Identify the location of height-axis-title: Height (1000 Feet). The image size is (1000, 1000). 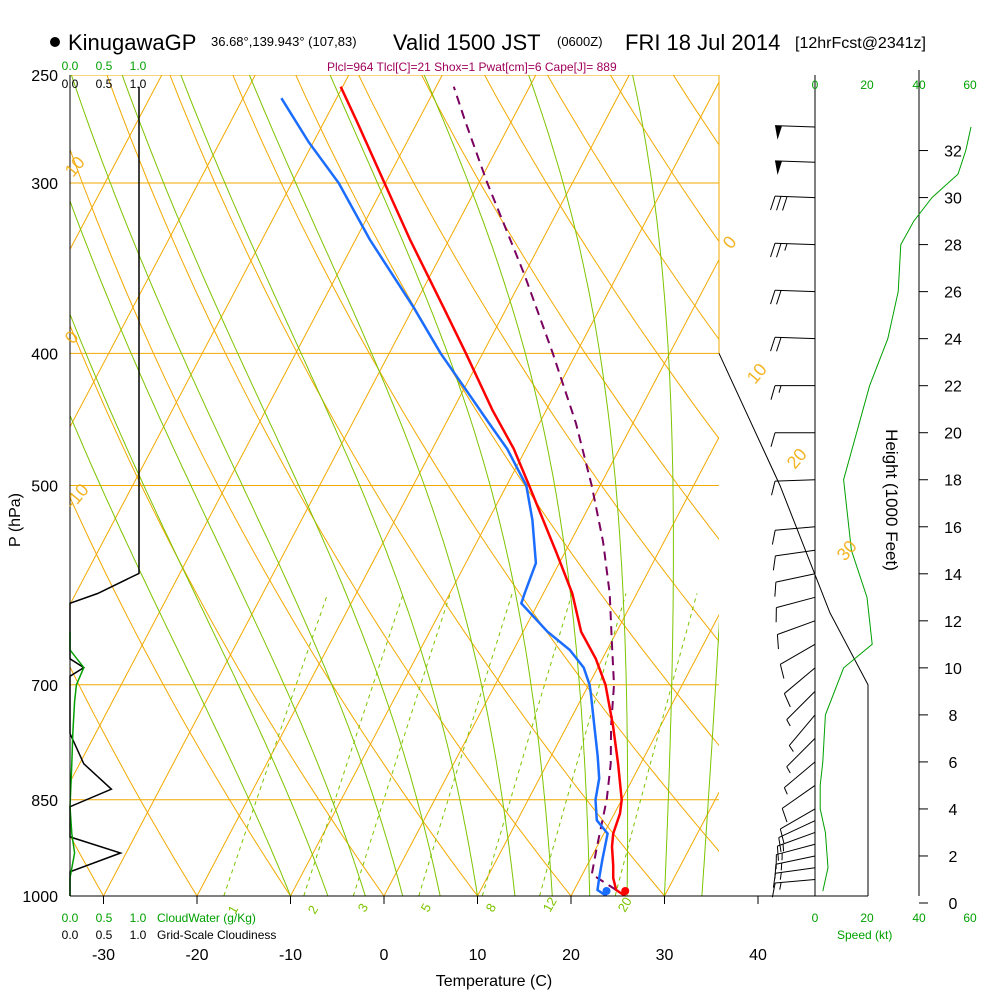
(891, 500).